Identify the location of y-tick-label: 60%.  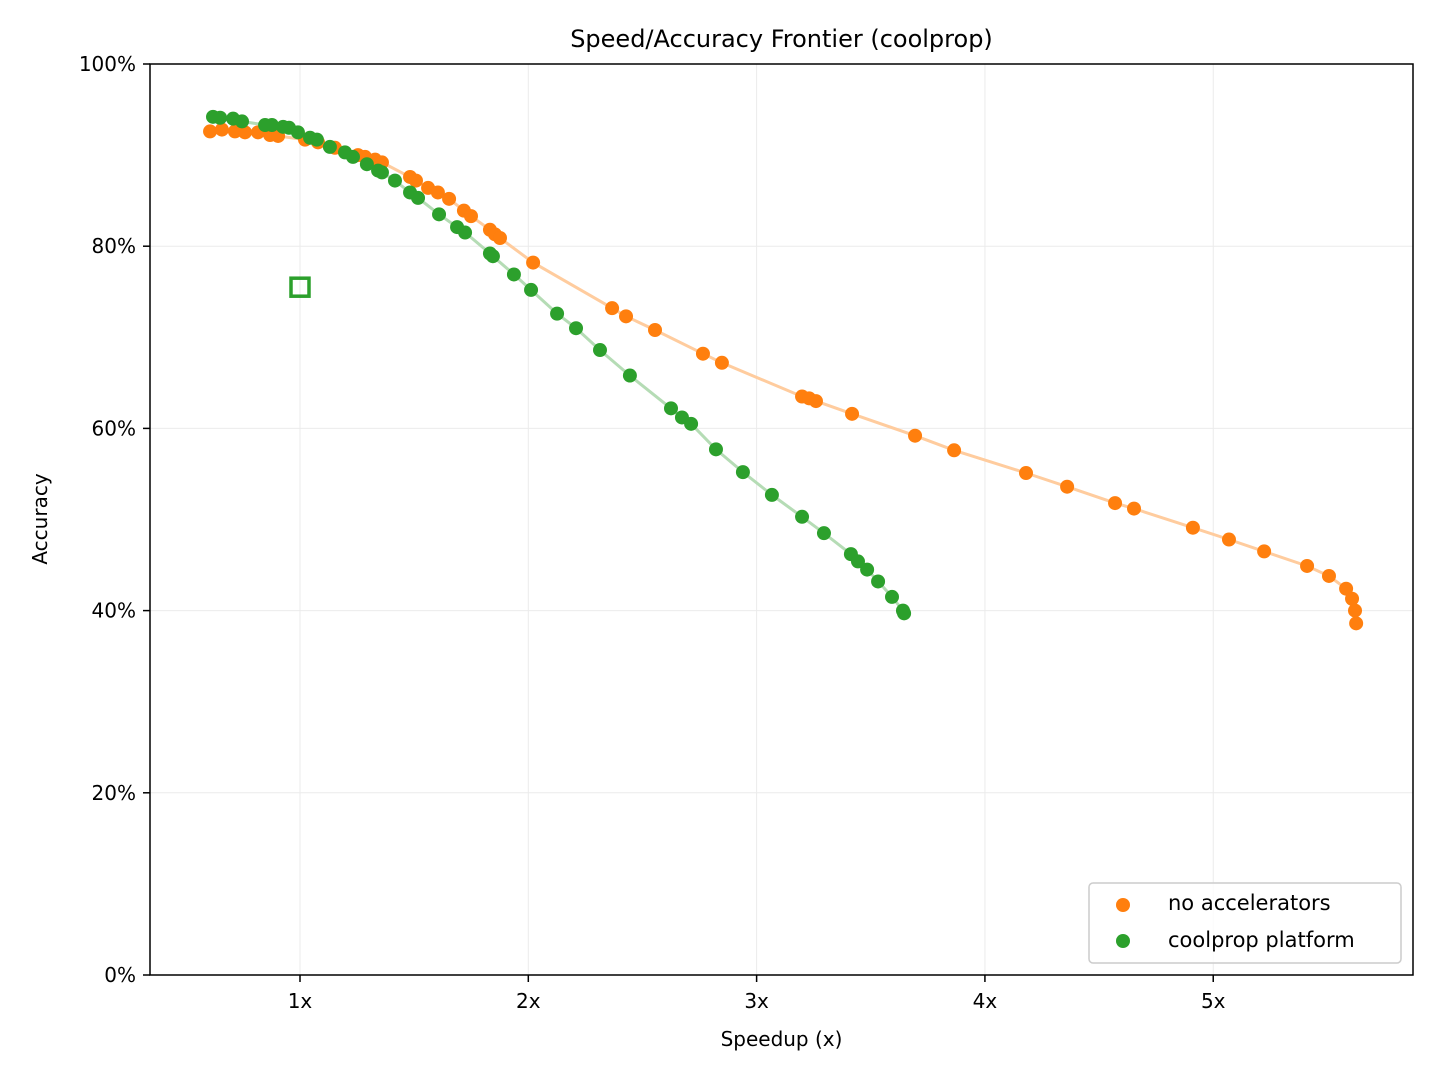
(114, 428).